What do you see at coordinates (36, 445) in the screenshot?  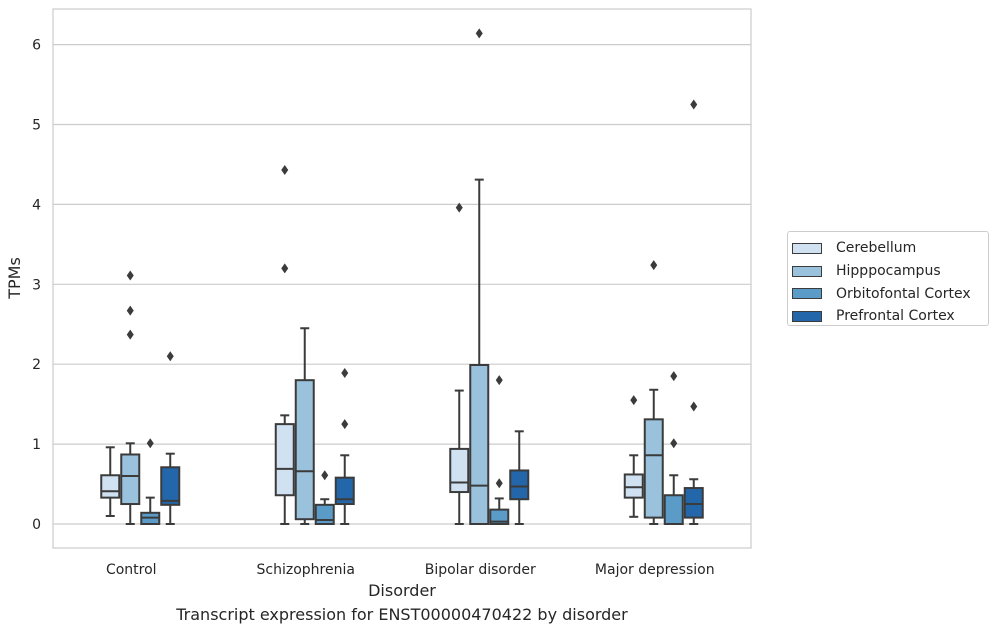 I see `y-tick-label: 1` at bounding box center [36, 445].